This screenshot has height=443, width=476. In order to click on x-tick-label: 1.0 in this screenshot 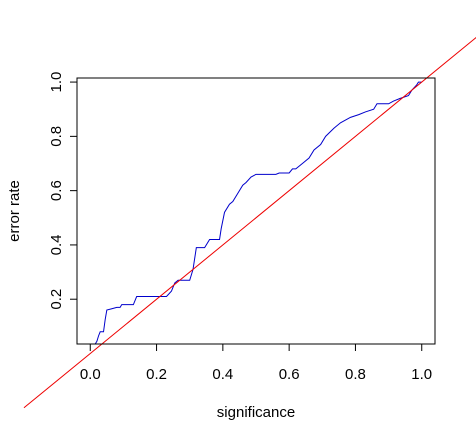, I will do `click(421, 374)`.